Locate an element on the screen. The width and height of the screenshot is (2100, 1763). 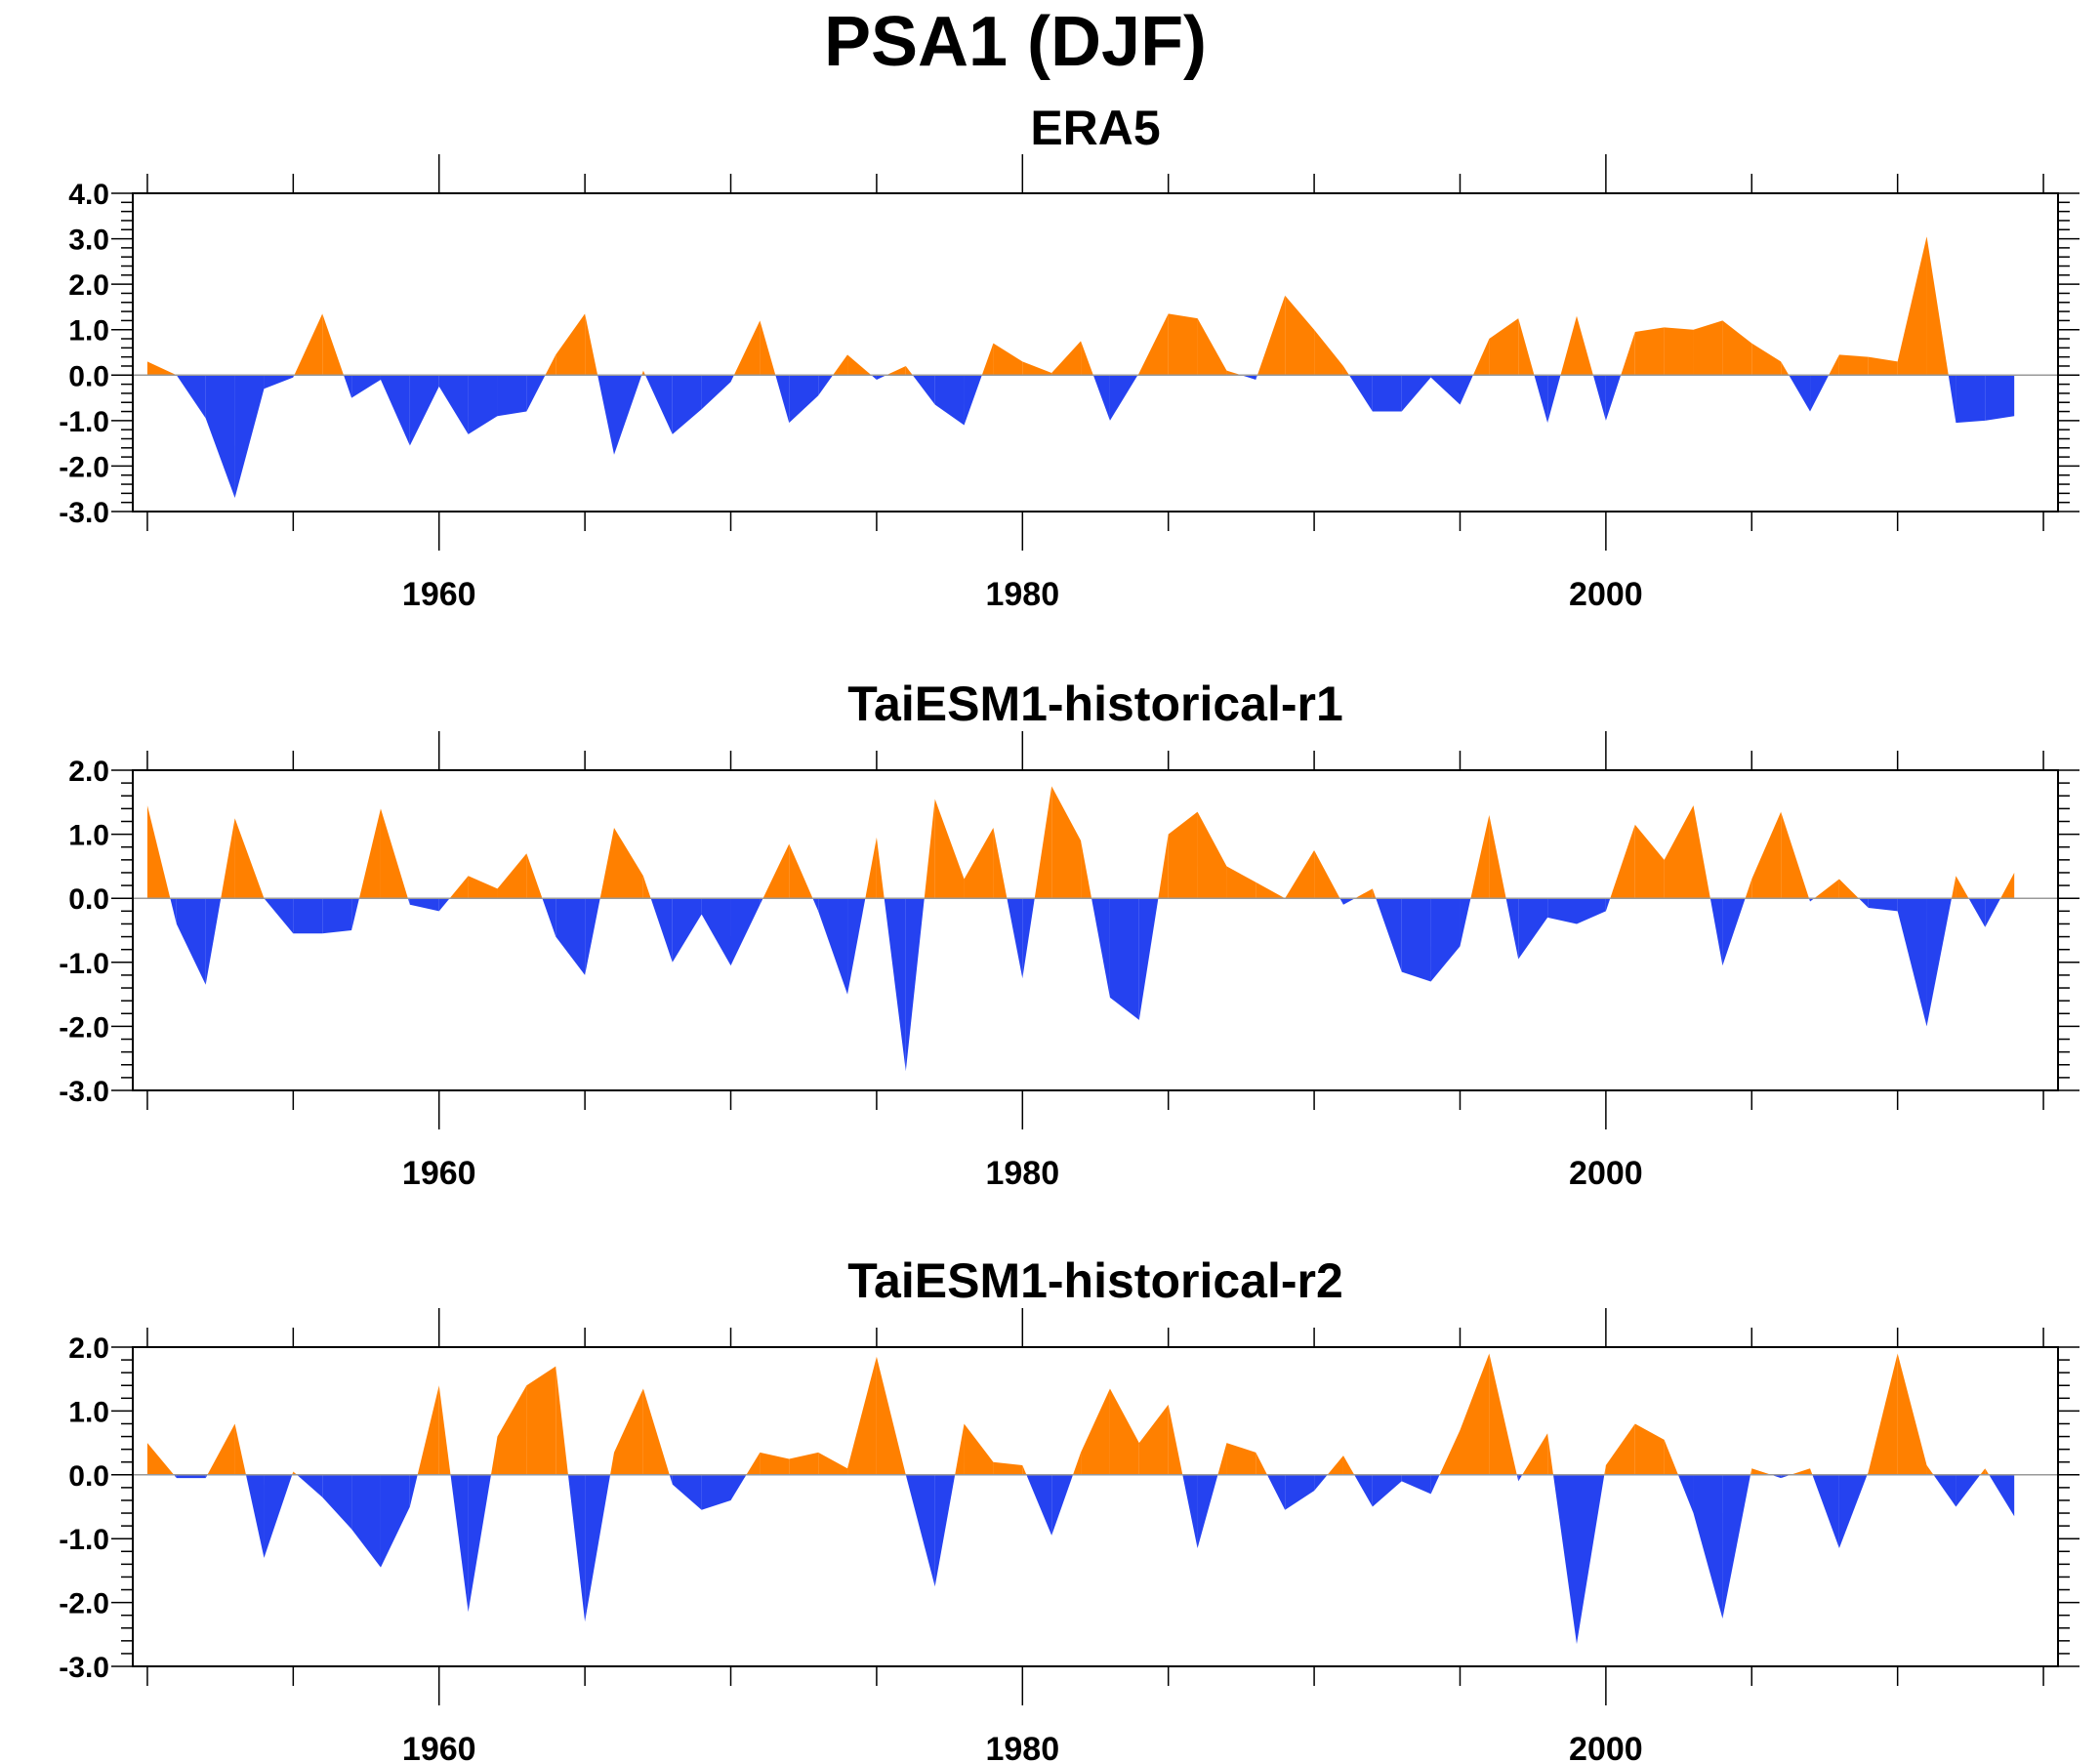
xtick-label: 1960 is located at coordinates (439, 1747).